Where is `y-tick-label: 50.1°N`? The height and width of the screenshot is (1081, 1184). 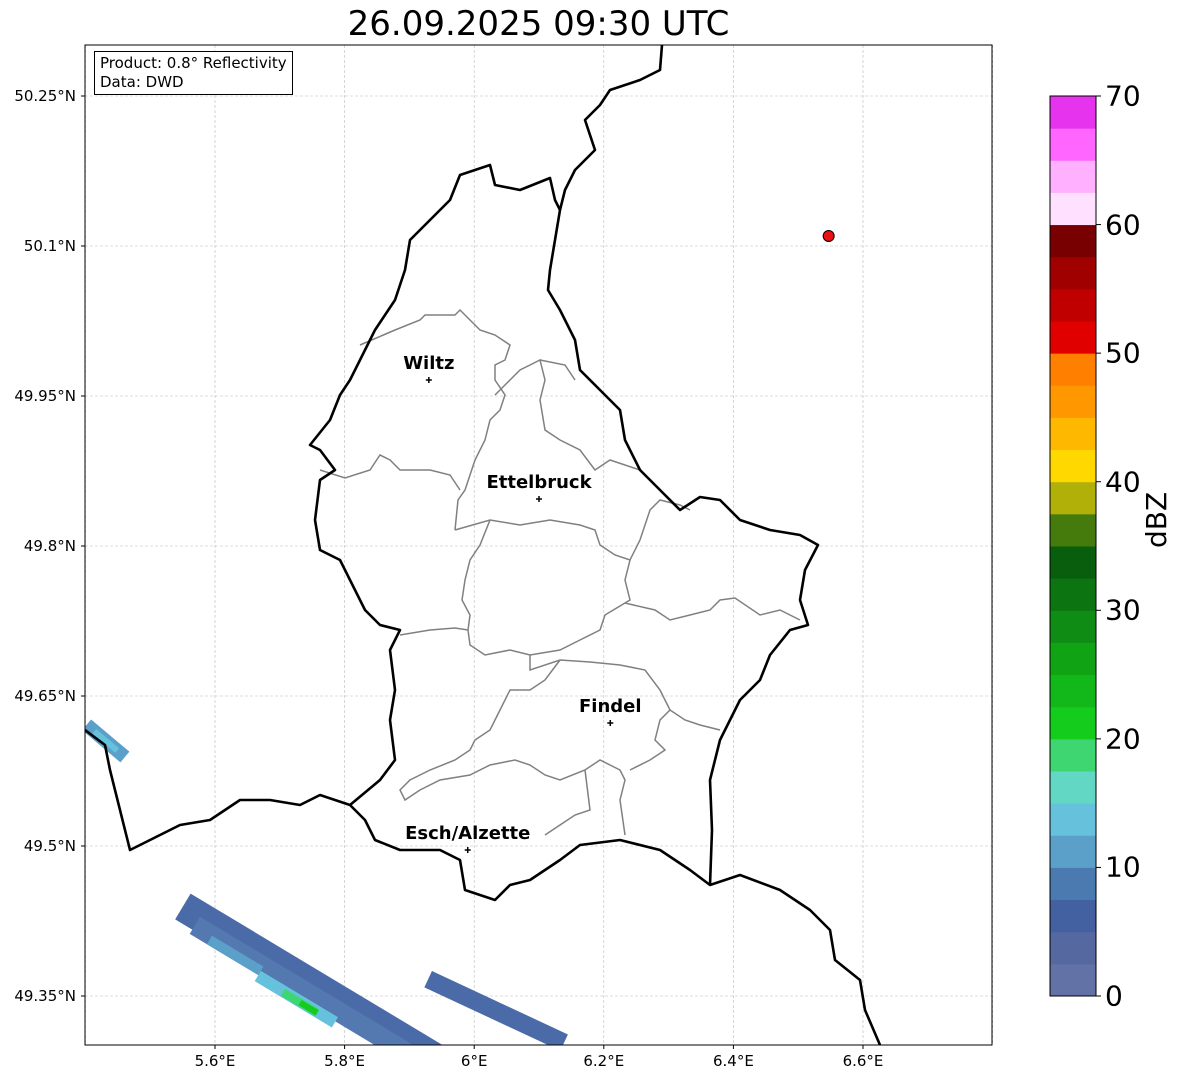
y-tick-label: 50.1°N is located at coordinates (49, 246).